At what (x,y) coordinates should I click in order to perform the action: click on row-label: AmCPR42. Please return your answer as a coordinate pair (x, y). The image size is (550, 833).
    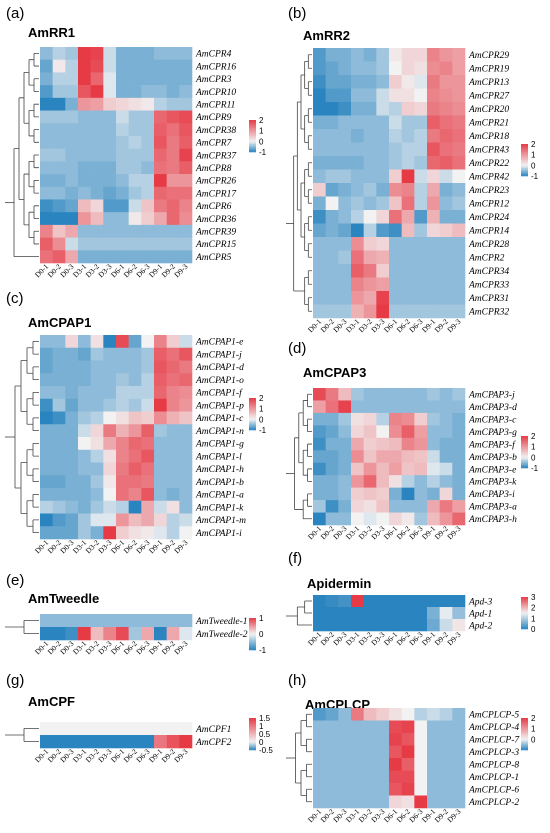
    Looking at the image, I should click on (488, 178).